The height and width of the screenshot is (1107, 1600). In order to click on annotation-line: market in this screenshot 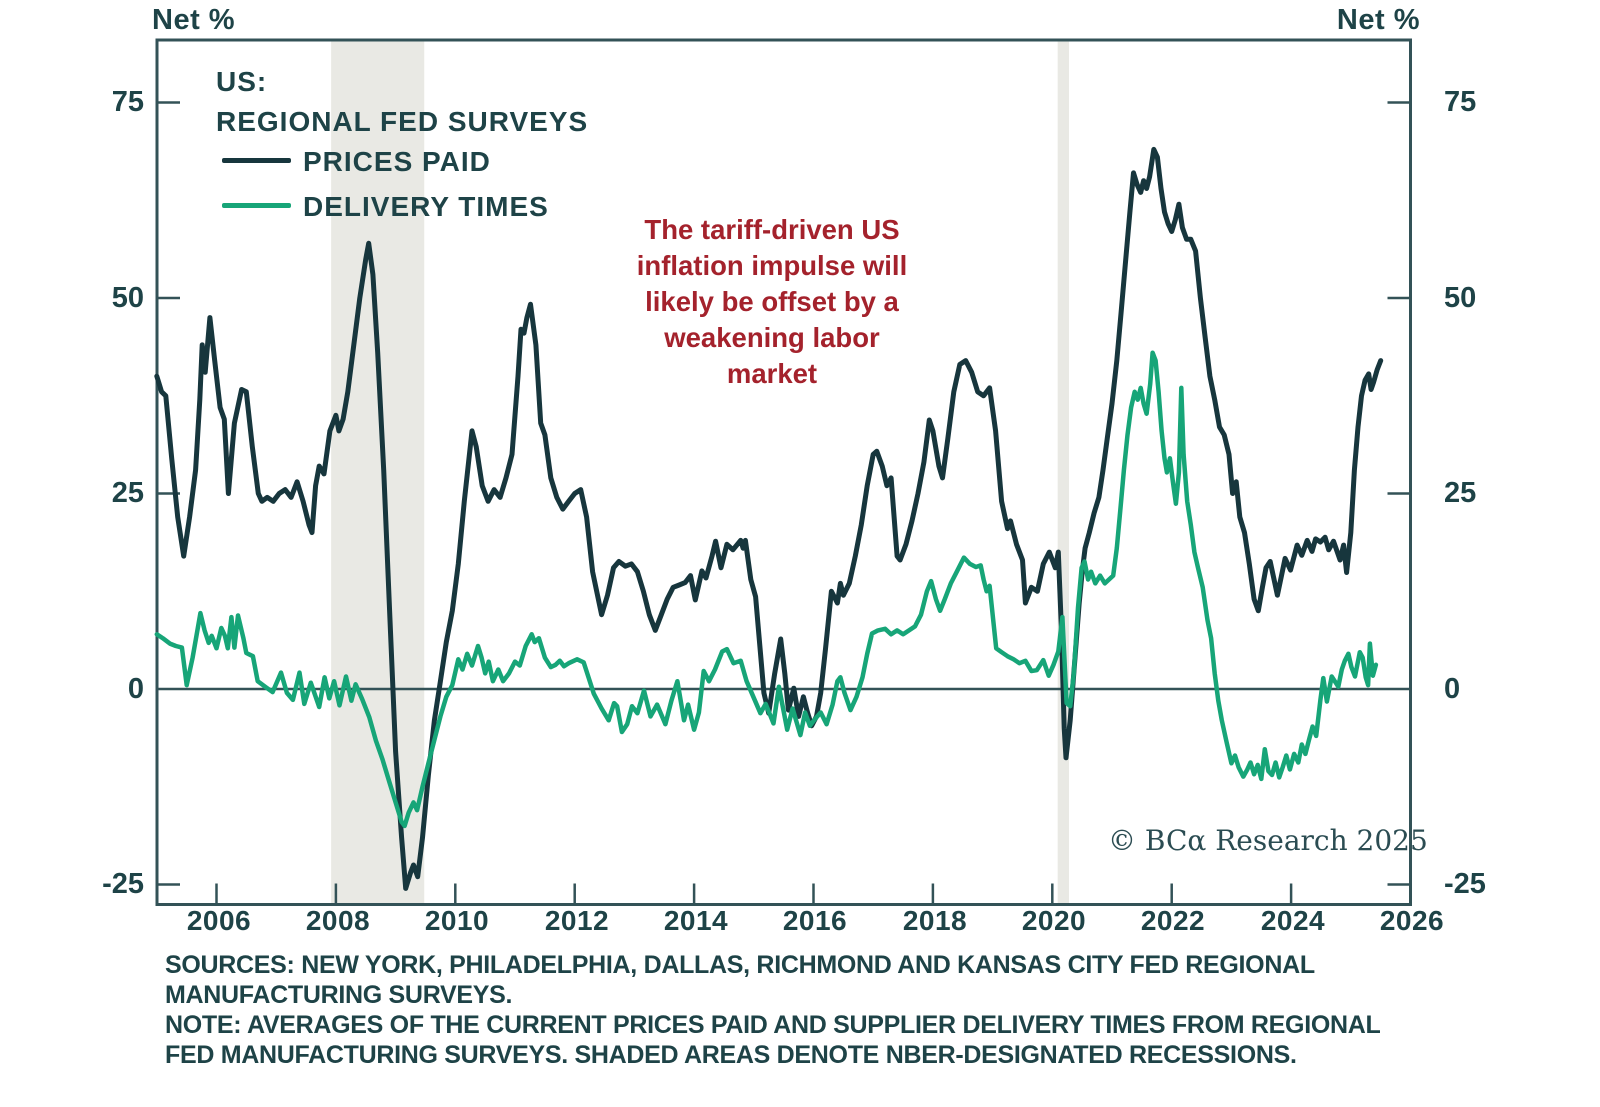, I will do `click(772, 373)`.